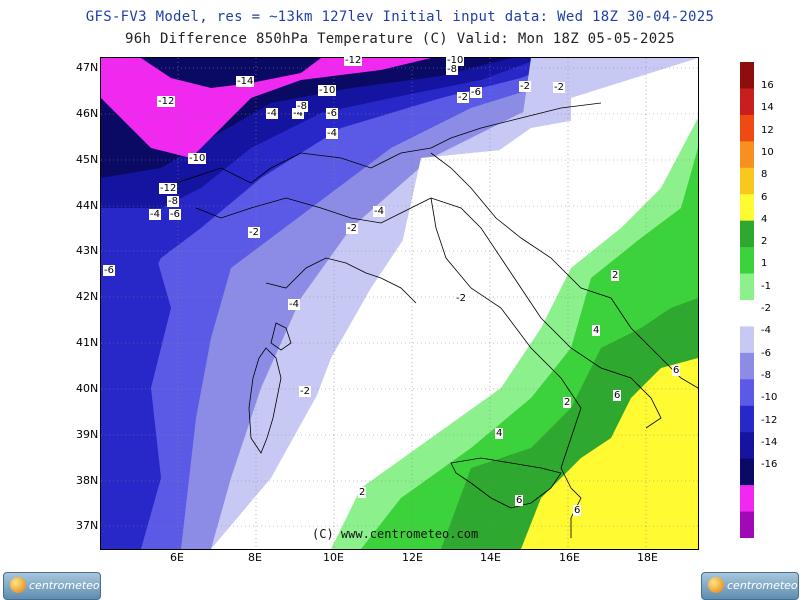 Image resolution: width=800 pixels, height=600 pixels. I want to click on colorbar-tick-label: -8, so click(766, 375).